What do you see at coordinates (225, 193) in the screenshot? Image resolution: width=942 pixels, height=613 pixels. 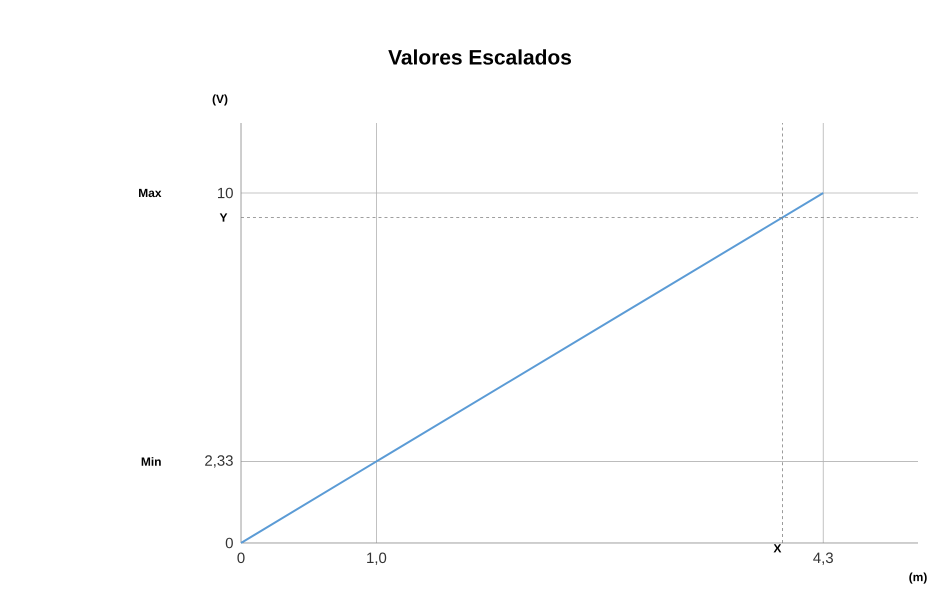 I see `y-tick-label: 10` at bounding box center [225, 193].